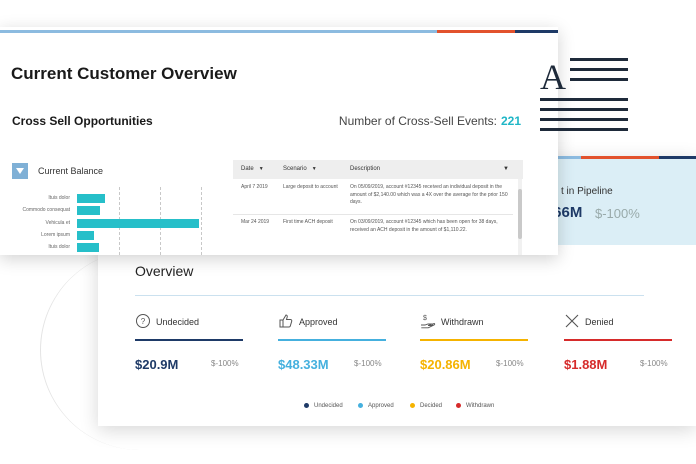 The image size is (696, 464). I want to click on pipeline-label: t in Pipeline, so click(587, 191).